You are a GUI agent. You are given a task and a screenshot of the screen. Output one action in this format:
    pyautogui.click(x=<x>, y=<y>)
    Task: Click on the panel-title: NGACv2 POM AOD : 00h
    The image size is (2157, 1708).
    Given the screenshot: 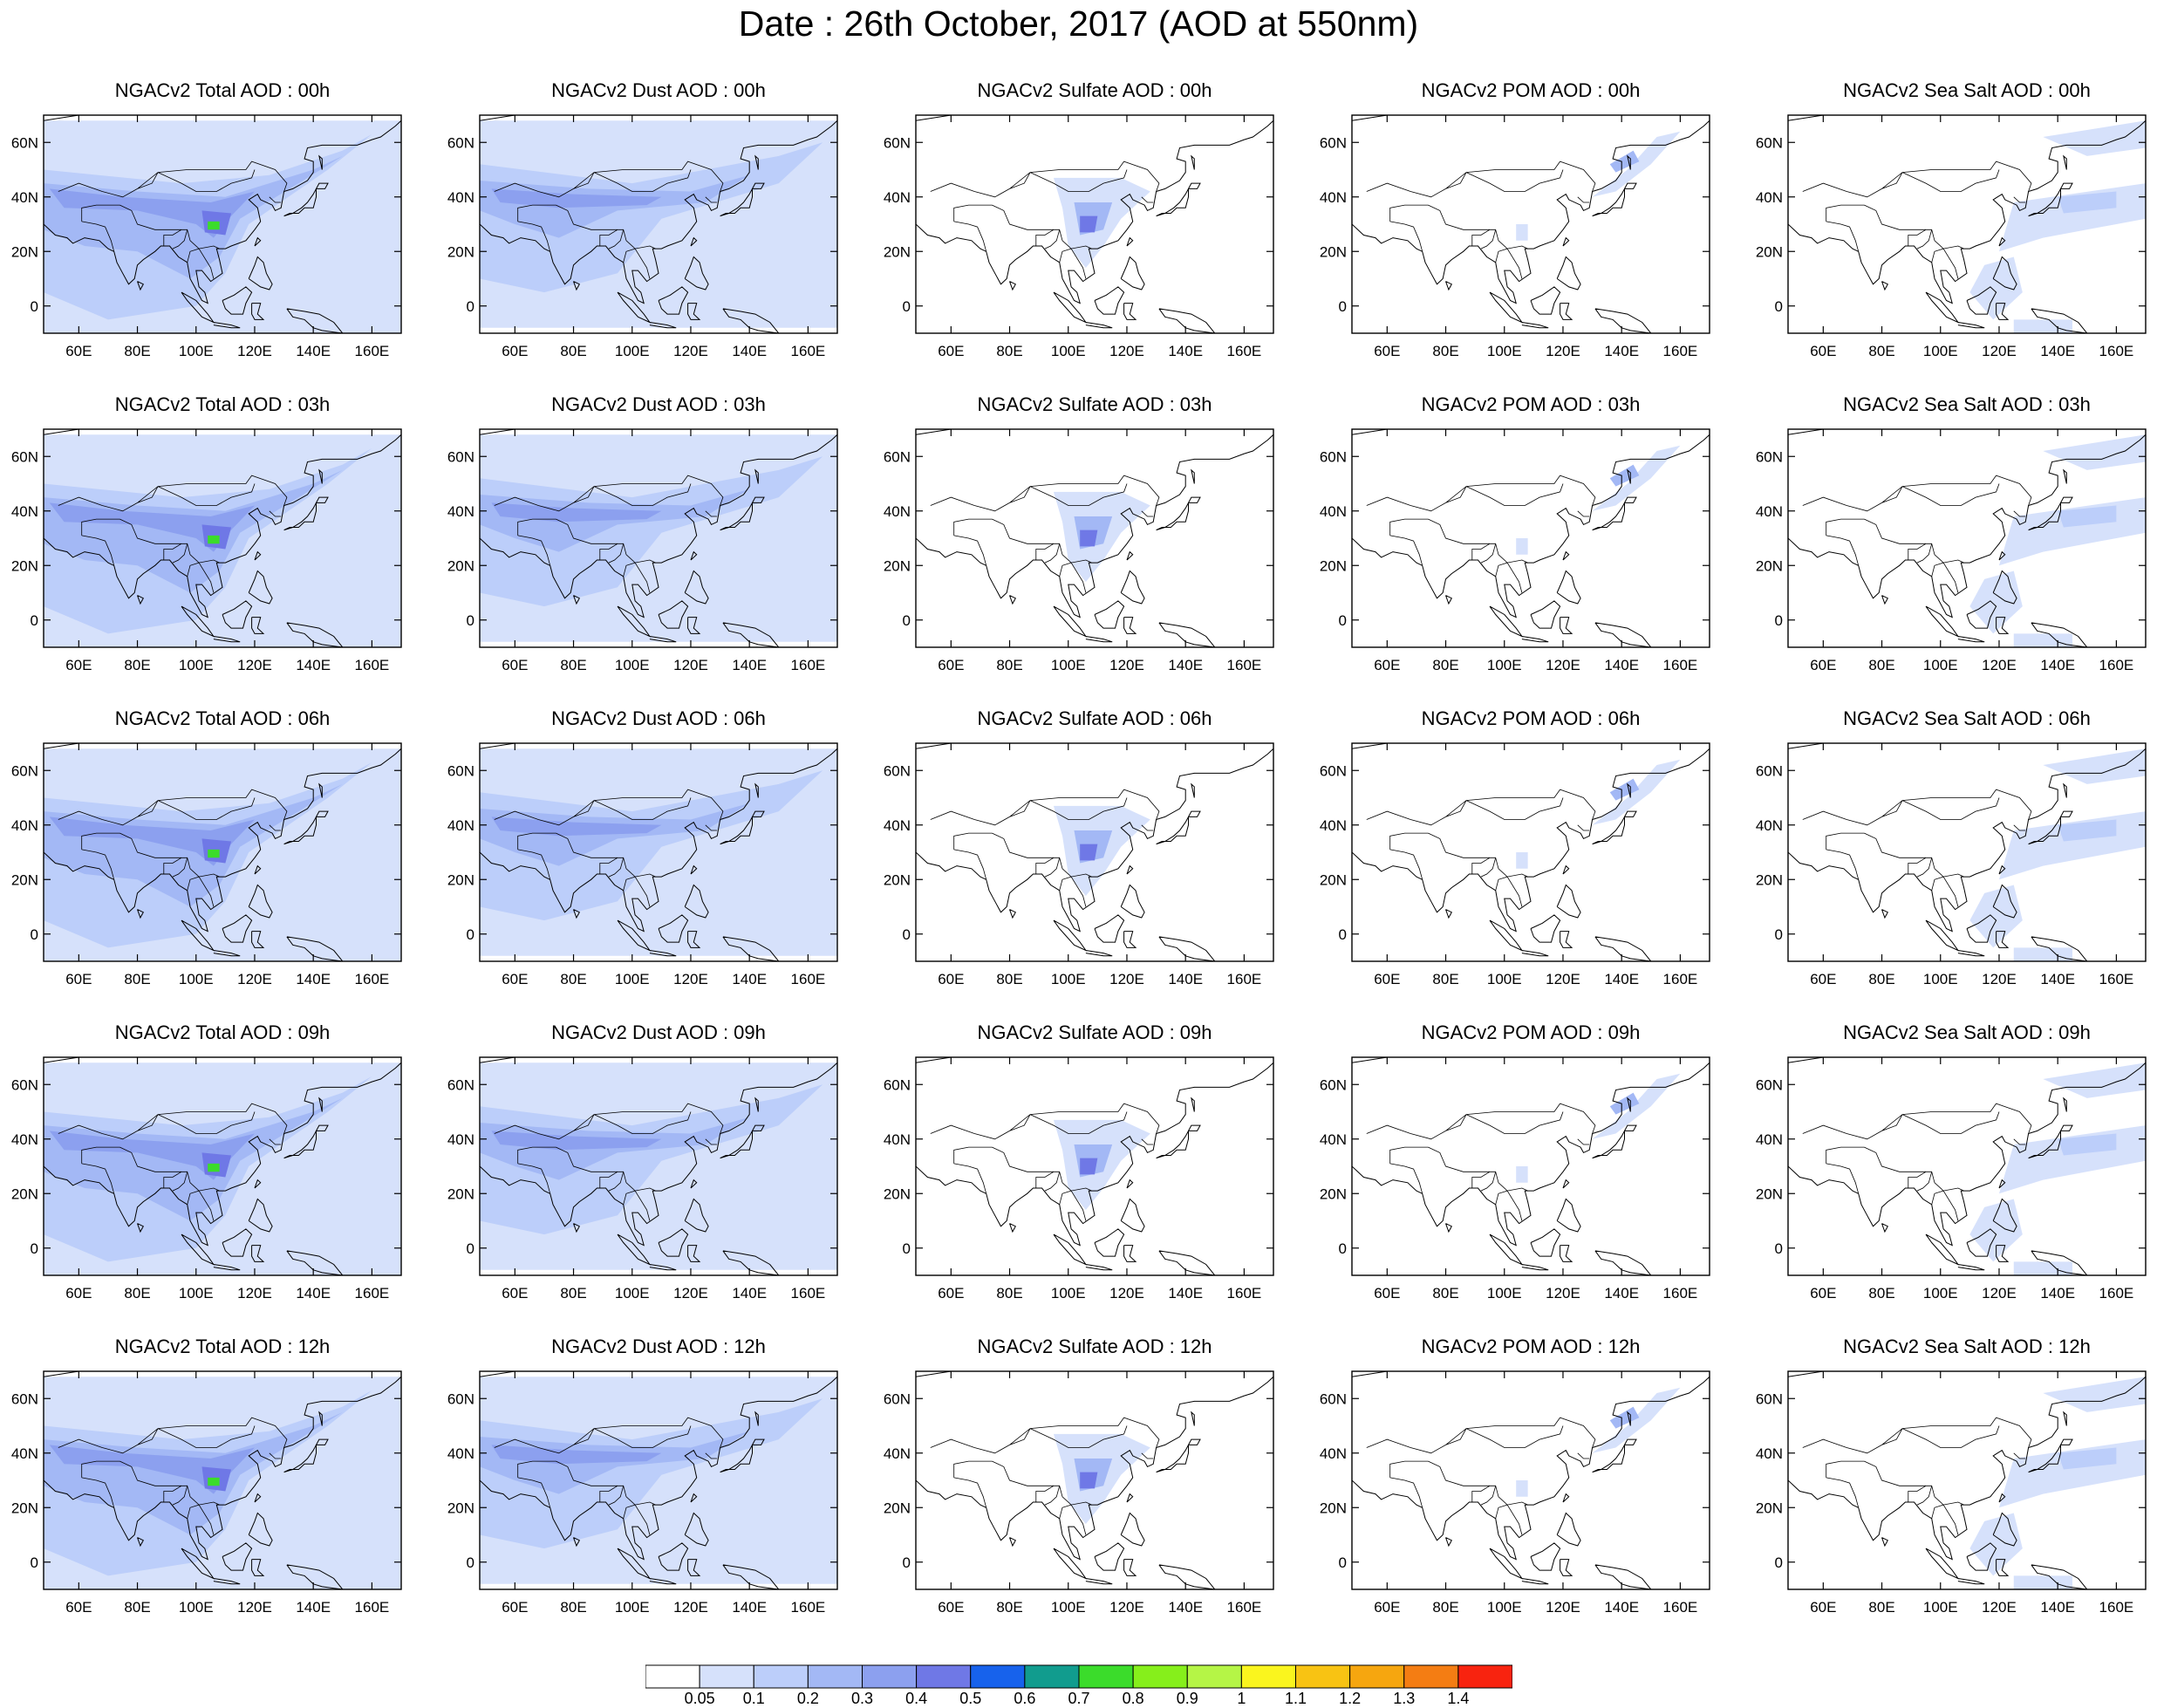 What is the action you would take?
    pyautogui.click(x=1531, y=90)
    